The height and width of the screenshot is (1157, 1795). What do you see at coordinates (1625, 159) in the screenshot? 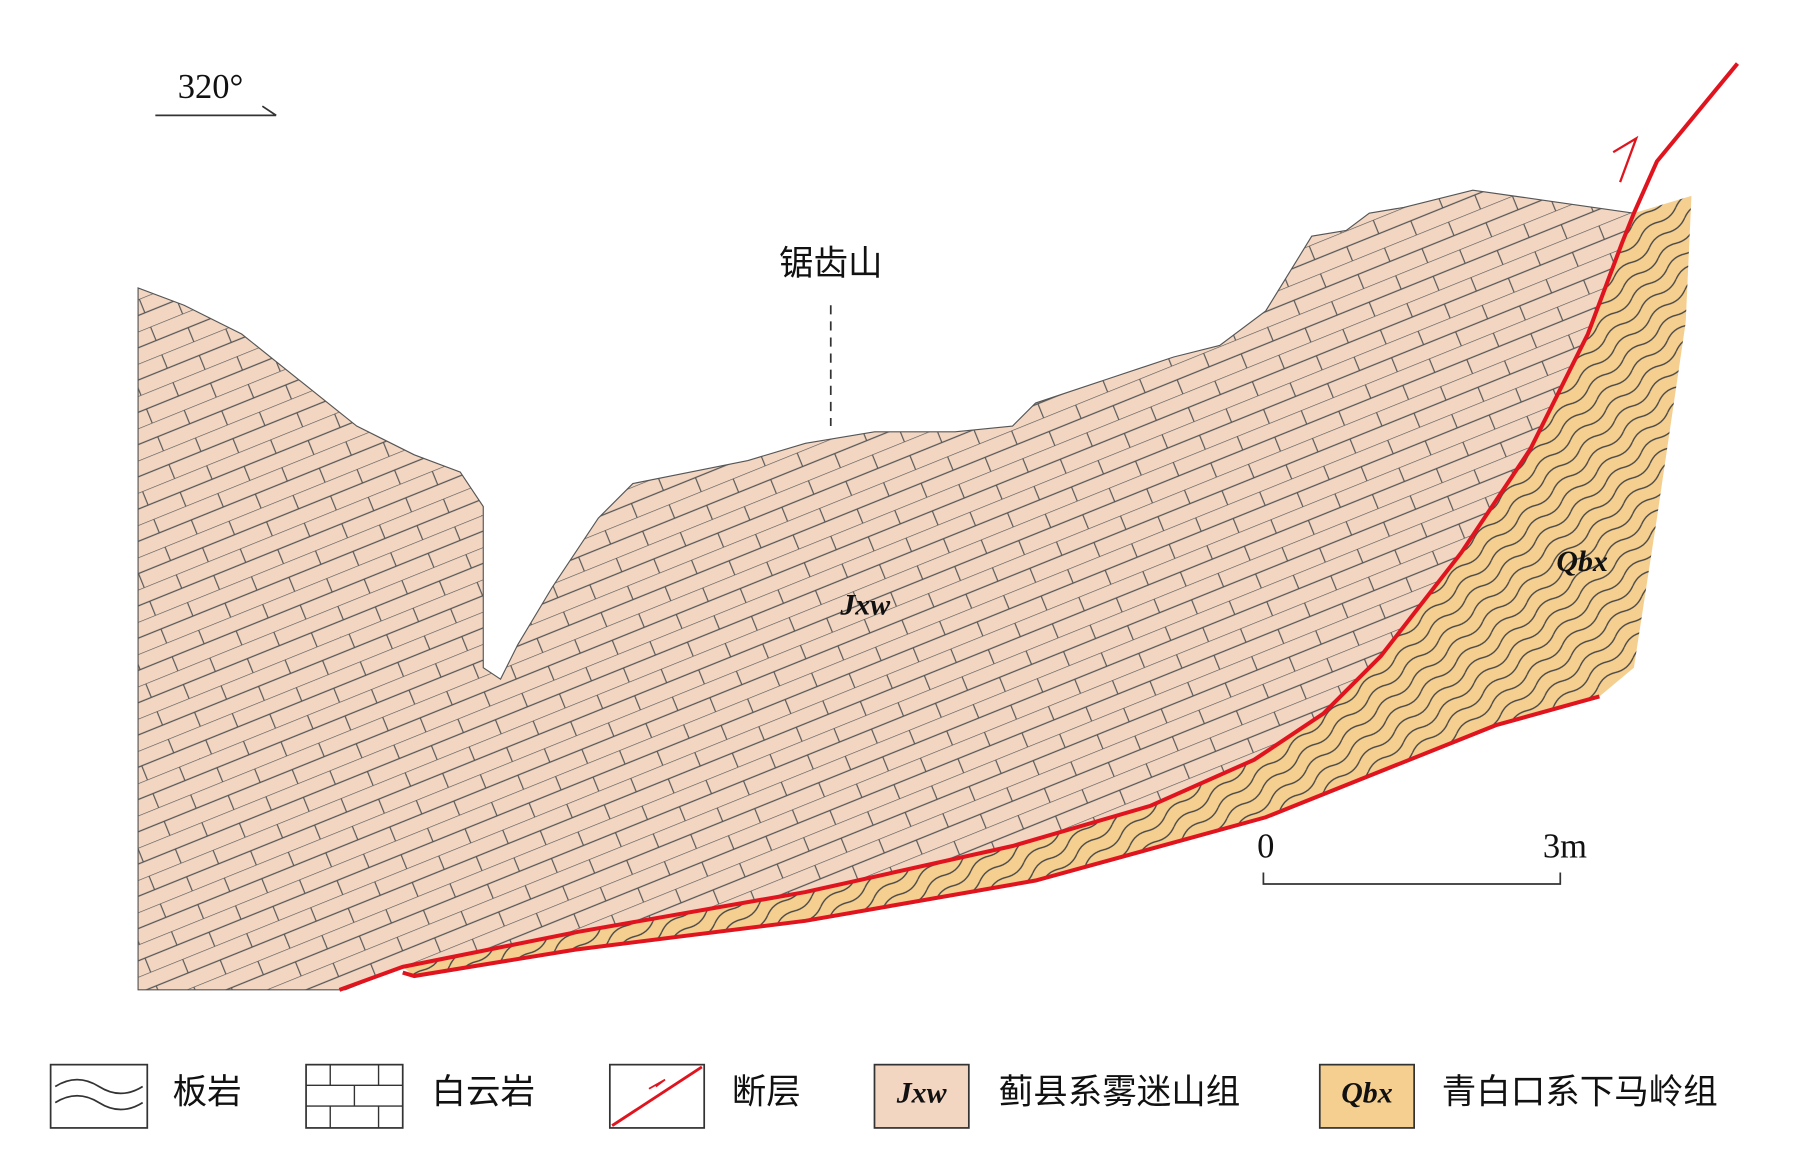
I see `fault-arrow` at bounding box center [1625, 159].